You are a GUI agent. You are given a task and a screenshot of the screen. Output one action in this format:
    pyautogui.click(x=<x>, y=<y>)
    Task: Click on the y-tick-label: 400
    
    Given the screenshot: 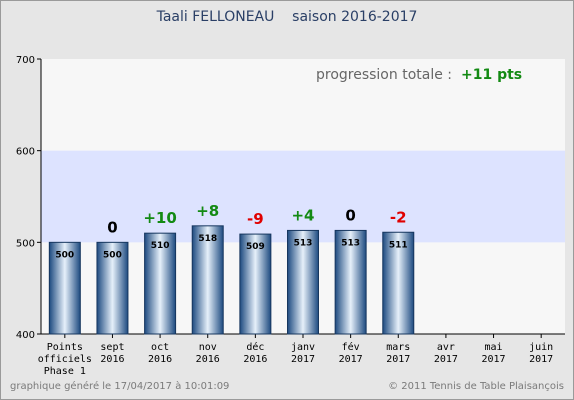 What is the action you would take?
    pyautogui.click(x=25, y=335)
    